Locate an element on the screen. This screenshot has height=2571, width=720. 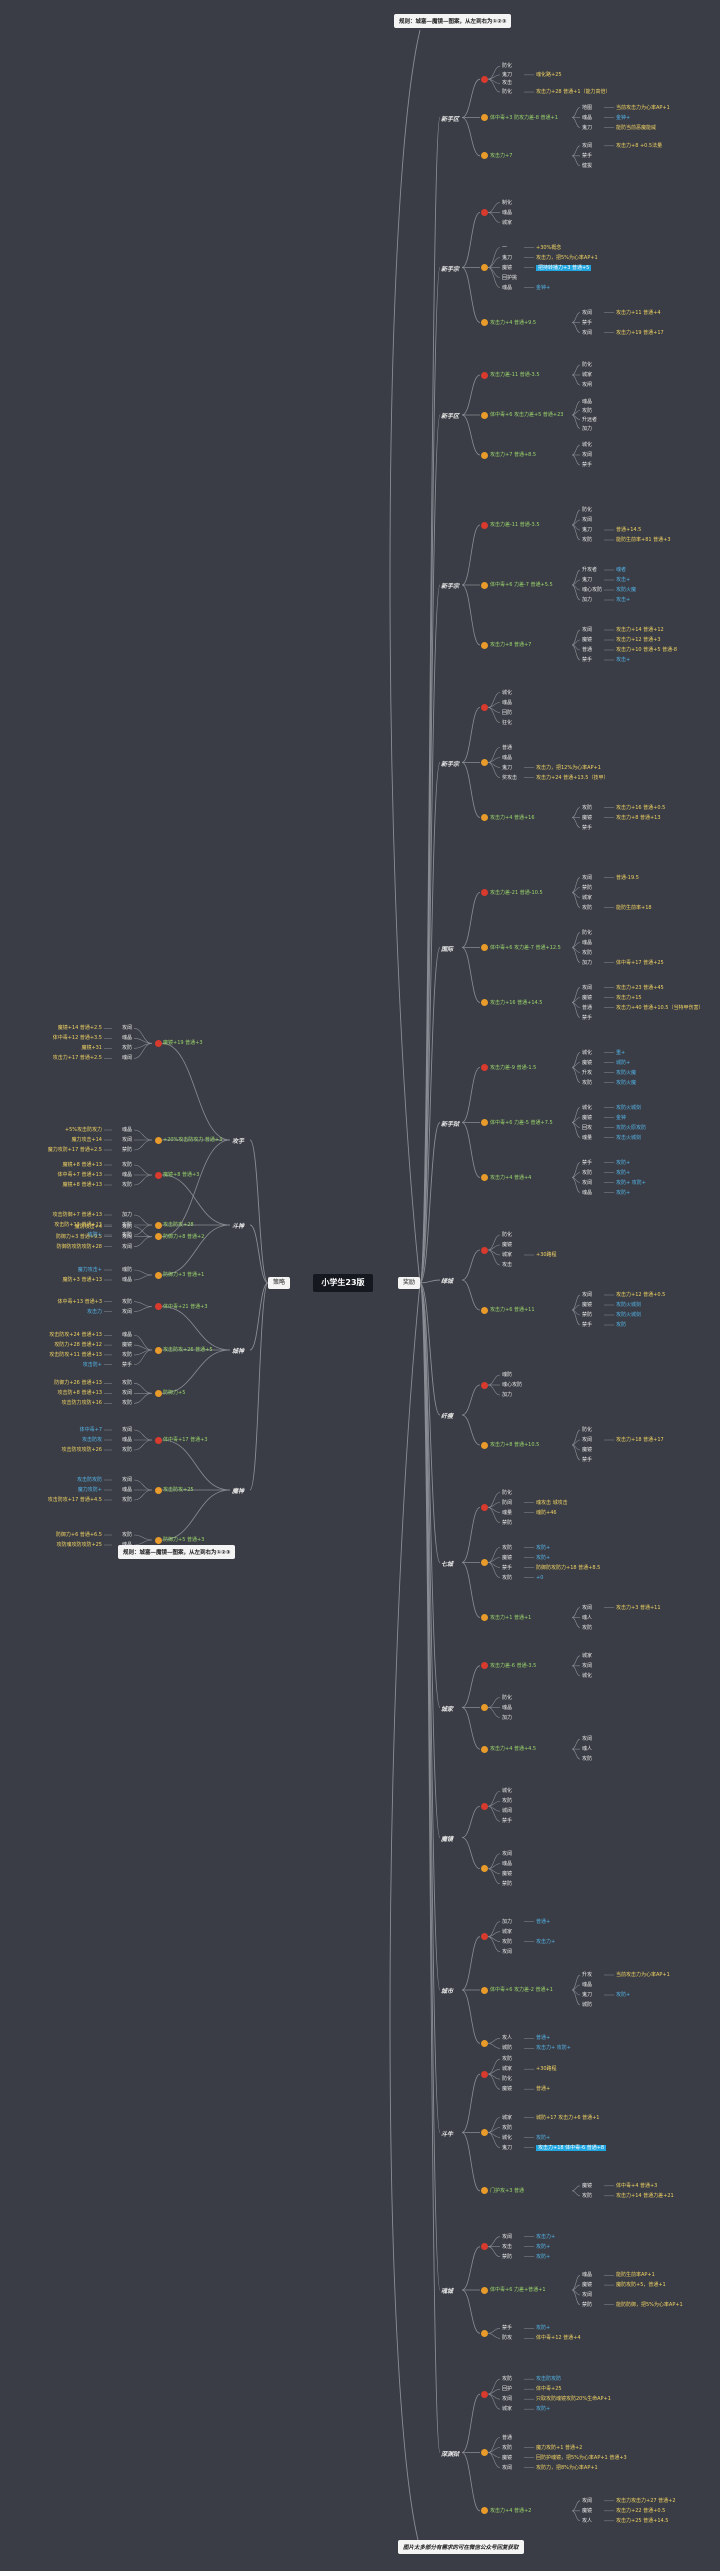
right-category: 新手狱 is located at coordinates (450, 1124).